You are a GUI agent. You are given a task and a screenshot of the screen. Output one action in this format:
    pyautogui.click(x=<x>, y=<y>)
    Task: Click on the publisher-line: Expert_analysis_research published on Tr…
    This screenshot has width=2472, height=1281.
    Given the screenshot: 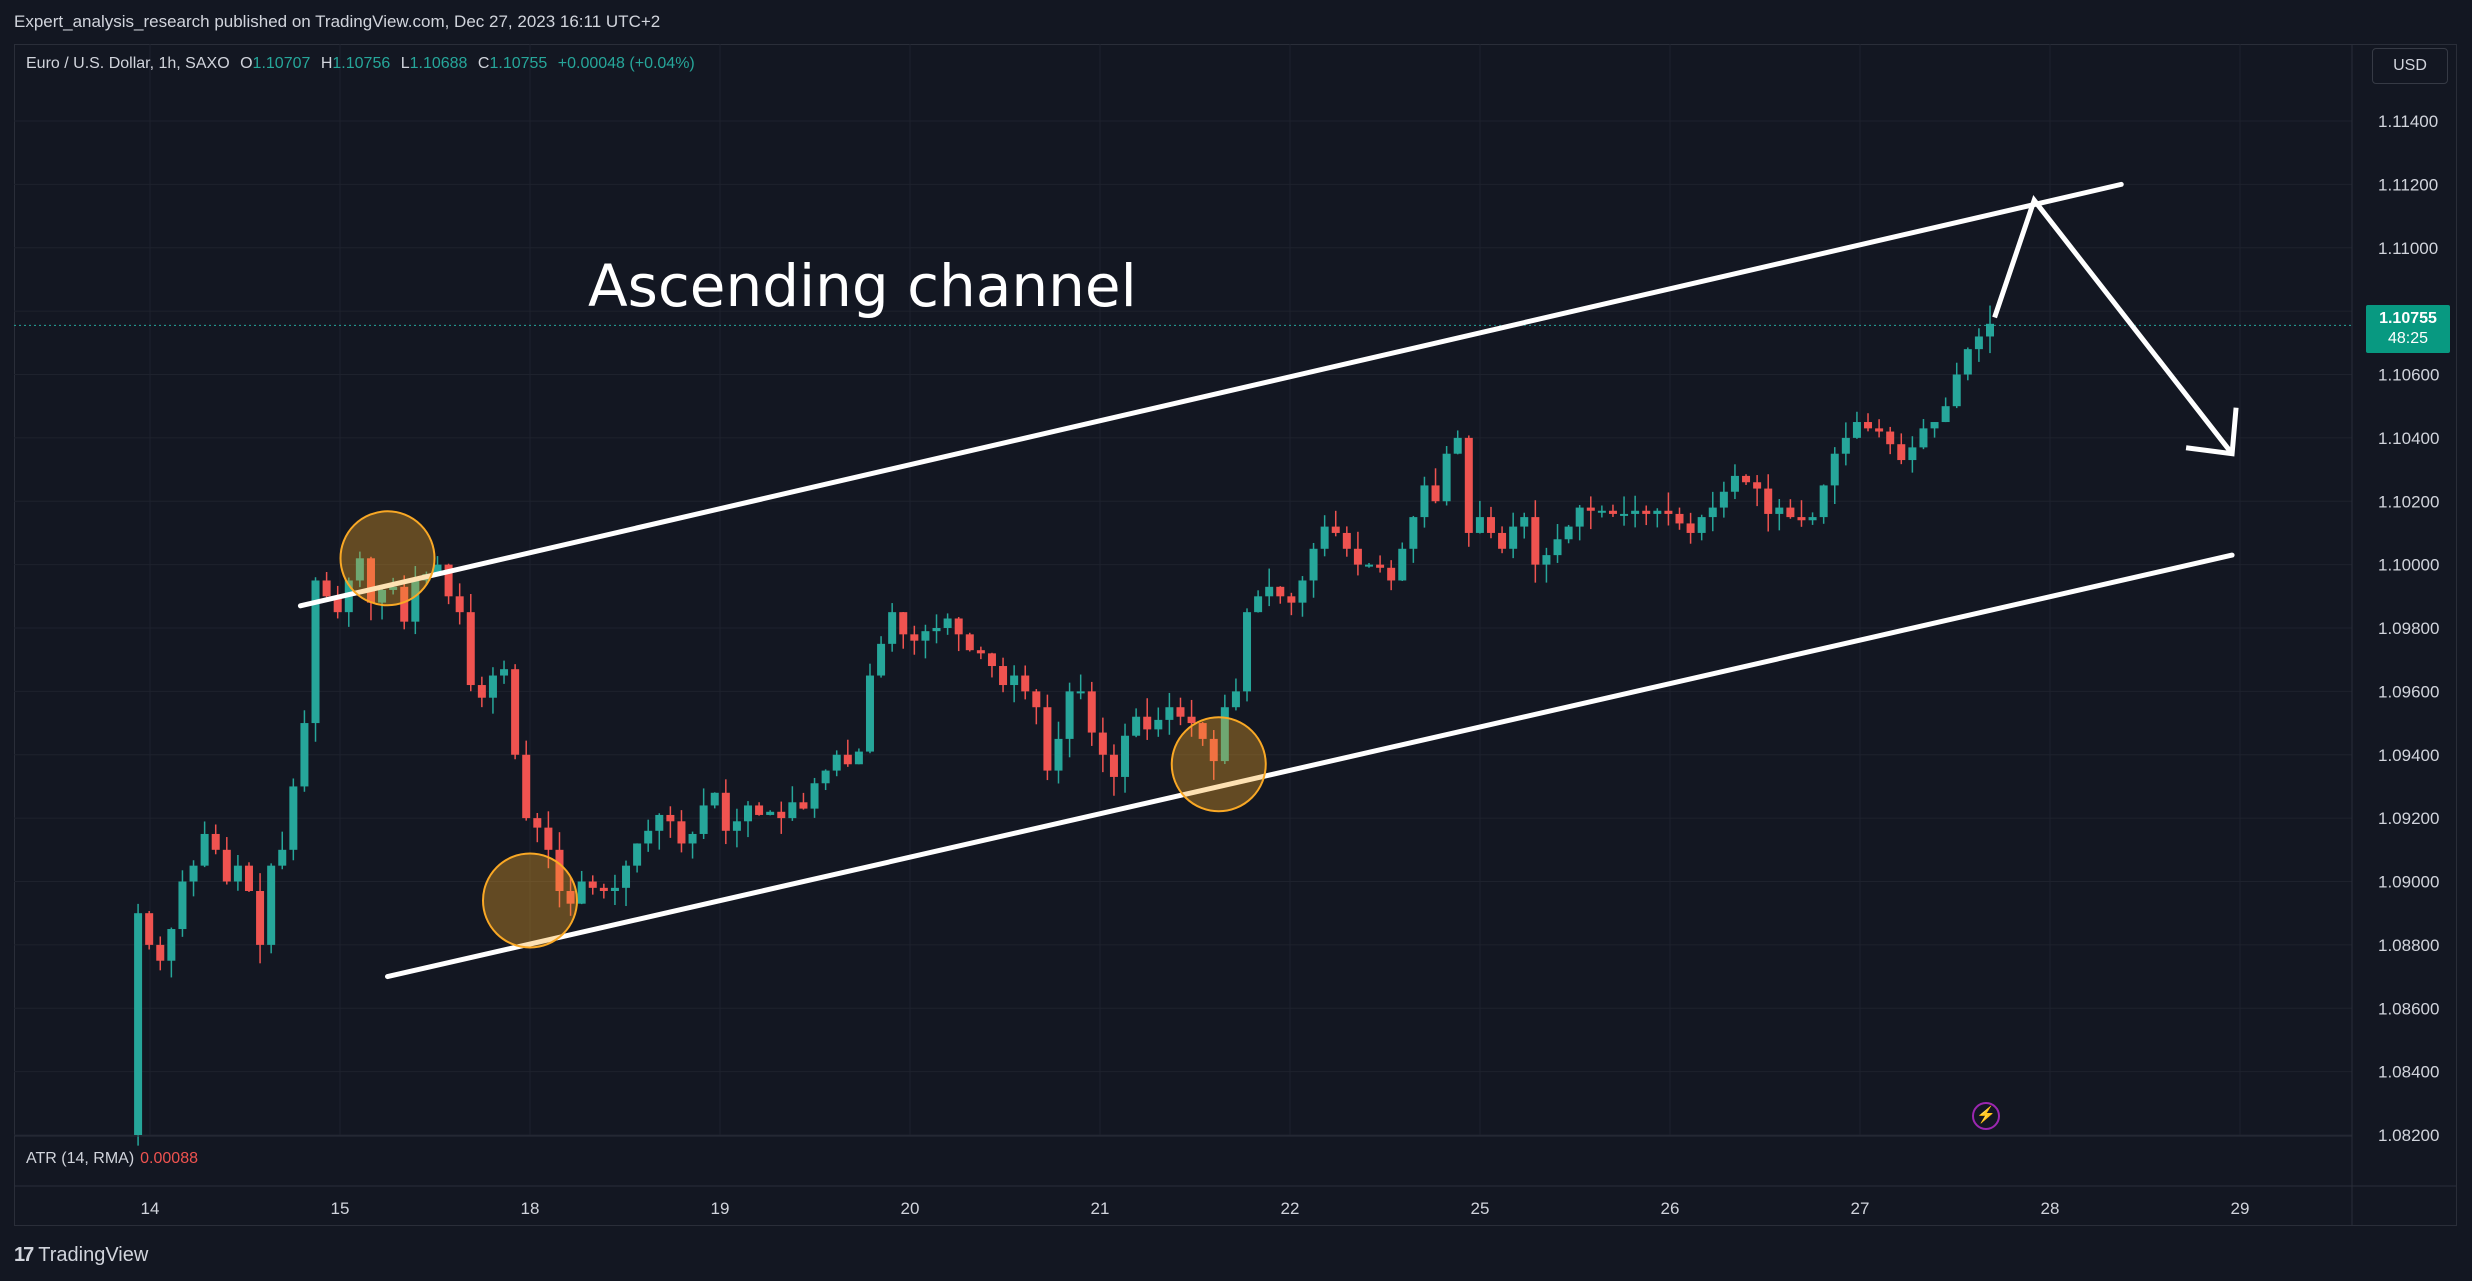 What is the action you would take?
    pyautogui.click(x=337, y=21)
    